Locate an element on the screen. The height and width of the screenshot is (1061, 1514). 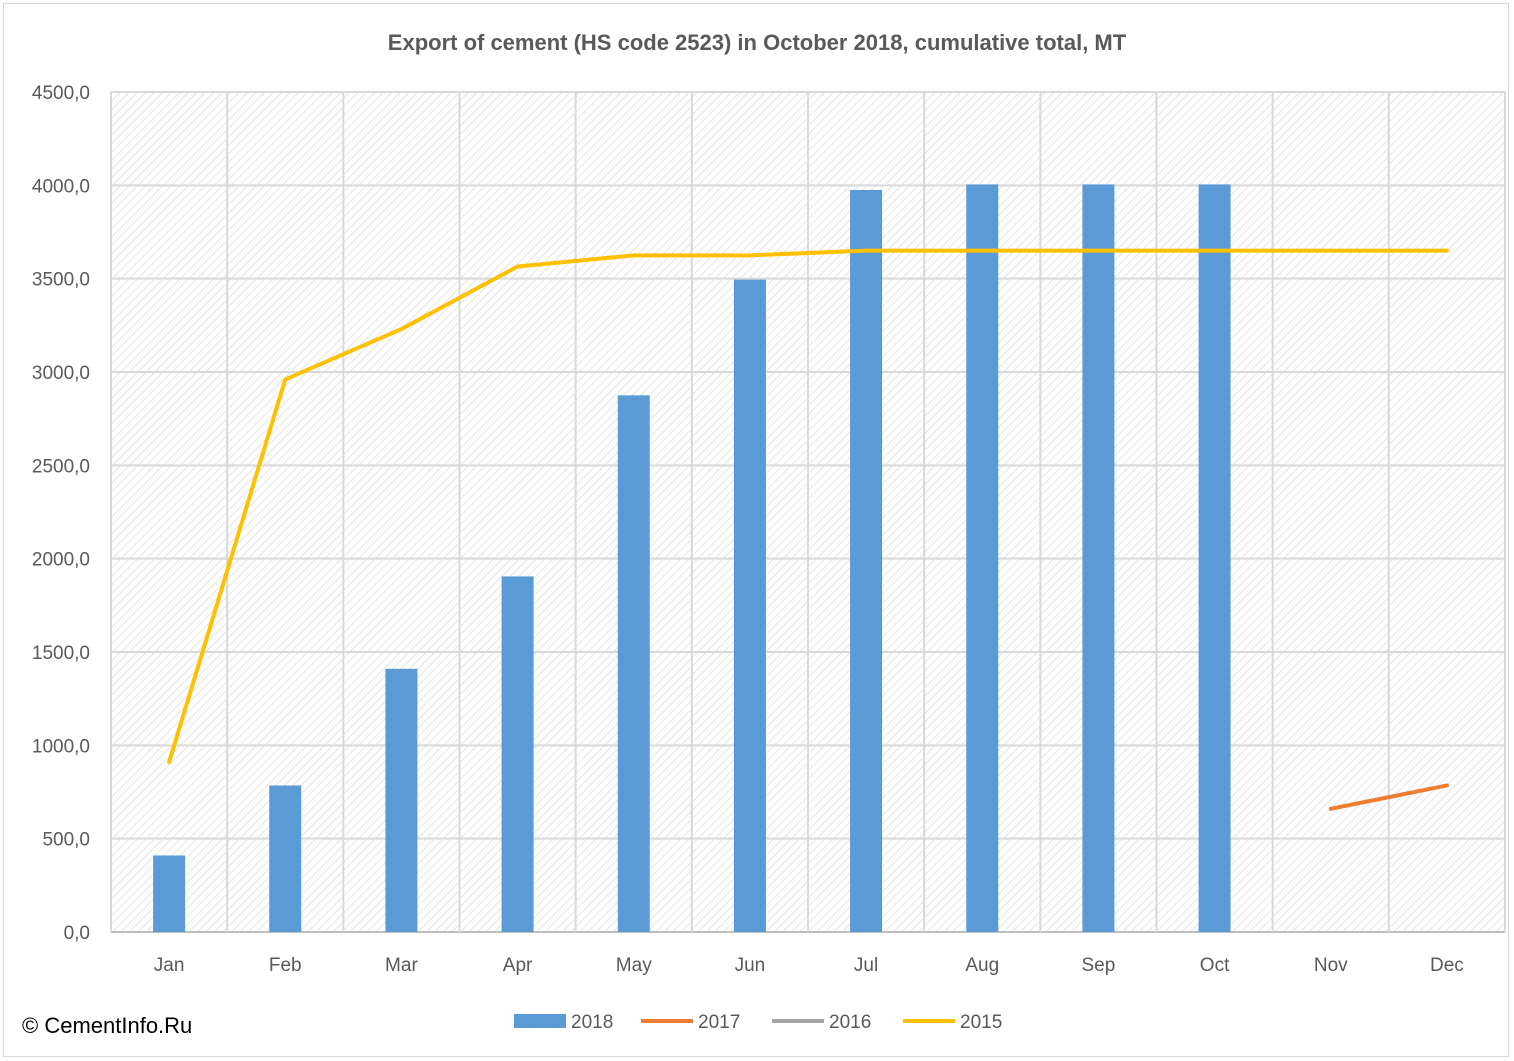
bar-2018-Jan is located at coordinates (169, 893).